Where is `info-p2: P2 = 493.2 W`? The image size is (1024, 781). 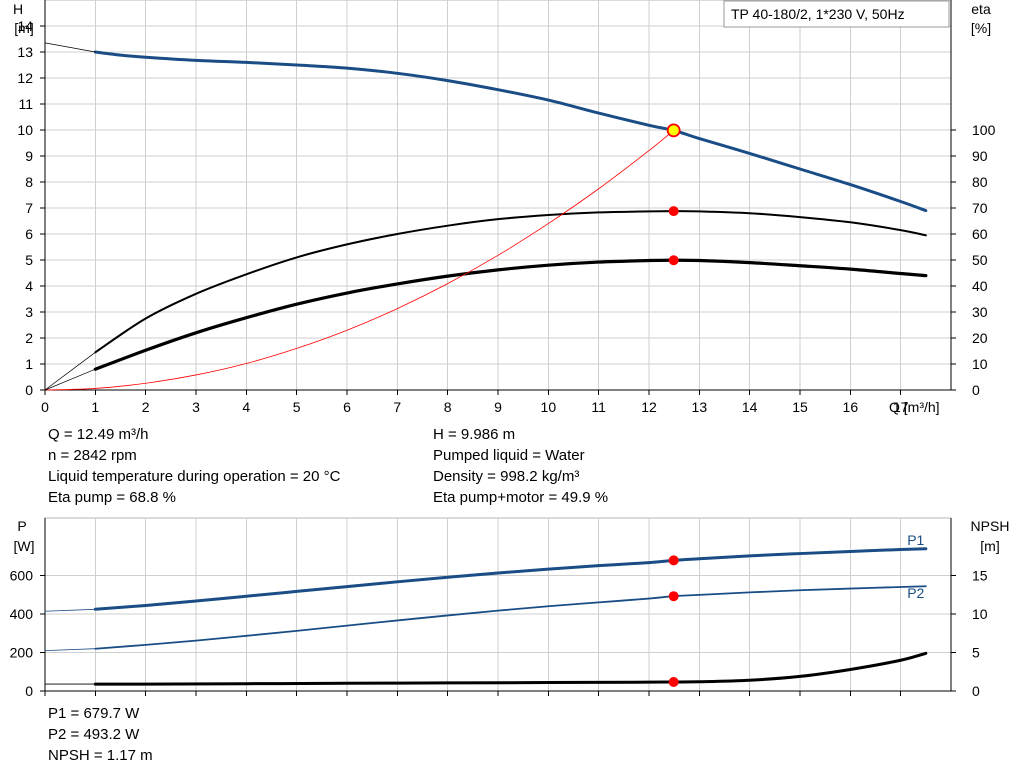
info-p2: P2 = 493.2 W is located at coordinates (94, 734).